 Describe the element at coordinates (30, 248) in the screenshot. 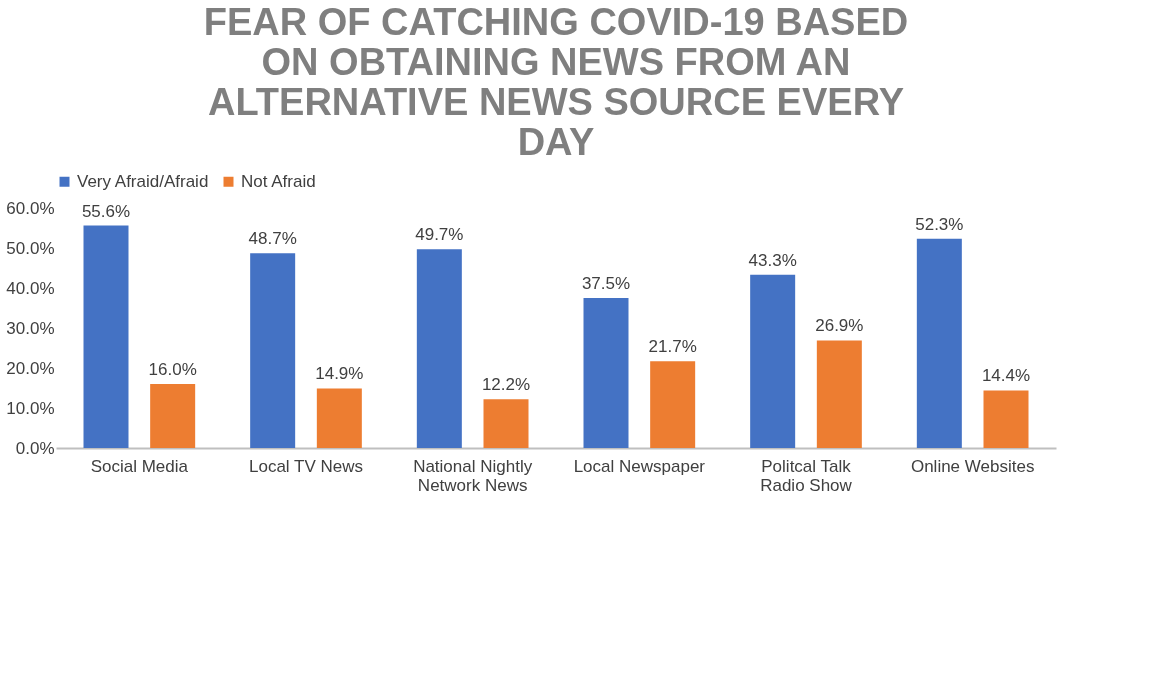

I see `y-tick-label: 50.0%` at that location.